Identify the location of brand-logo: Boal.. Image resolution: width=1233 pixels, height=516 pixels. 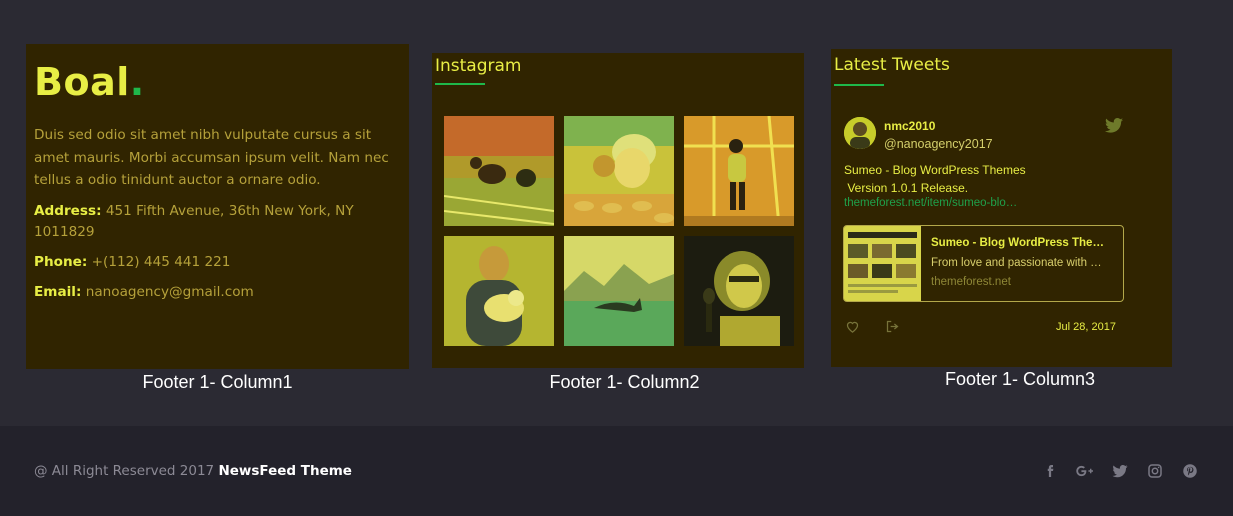
(217, 82).